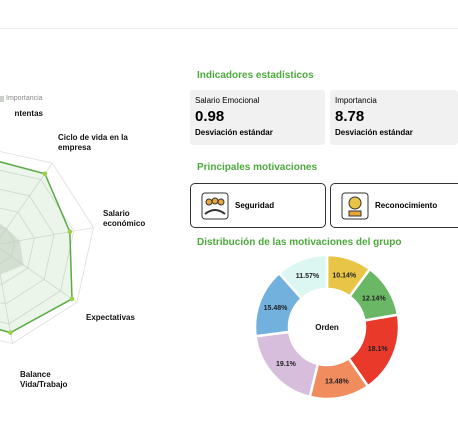  What do you see at coordinates (229, 14) in the screenshot?
I see `top-bar` at bounding box center [229, 14].